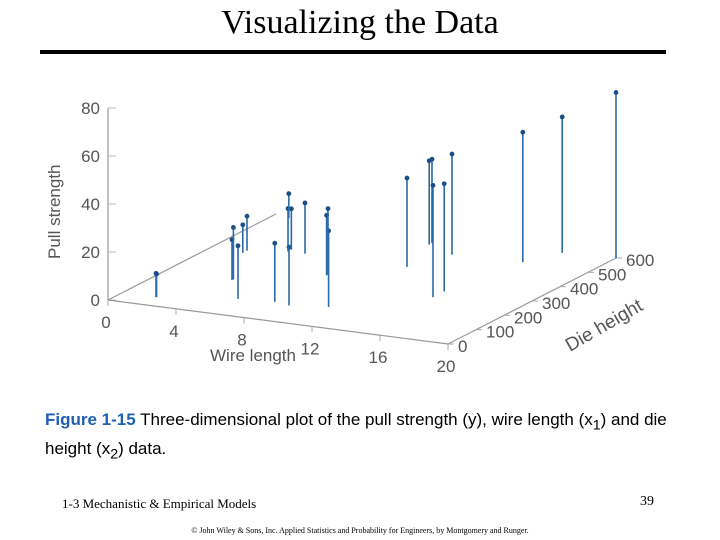 This screenshot has height=540, width=720. Describe the element at coordinates (173, 331) in the screenshot. I see `x-tick-label: 4` at that location.